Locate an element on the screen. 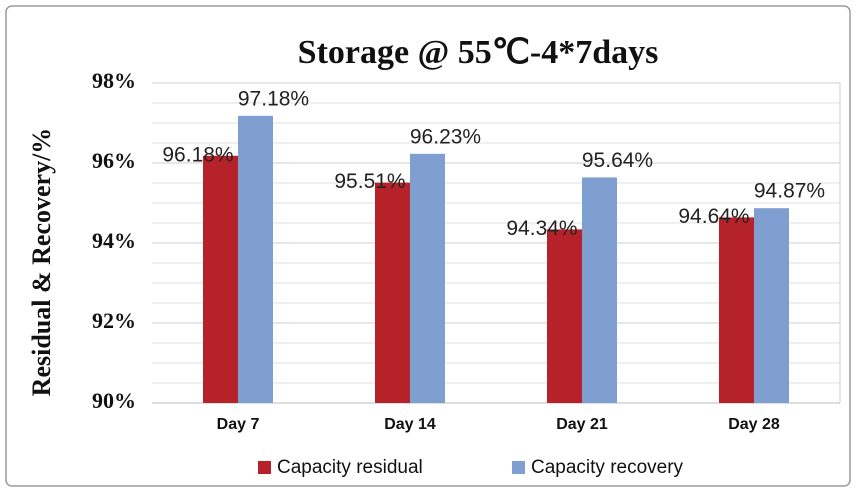 The width and height of the screenshot is (856, 492). data-label: 96.18% is located at coordinates (197, 154).